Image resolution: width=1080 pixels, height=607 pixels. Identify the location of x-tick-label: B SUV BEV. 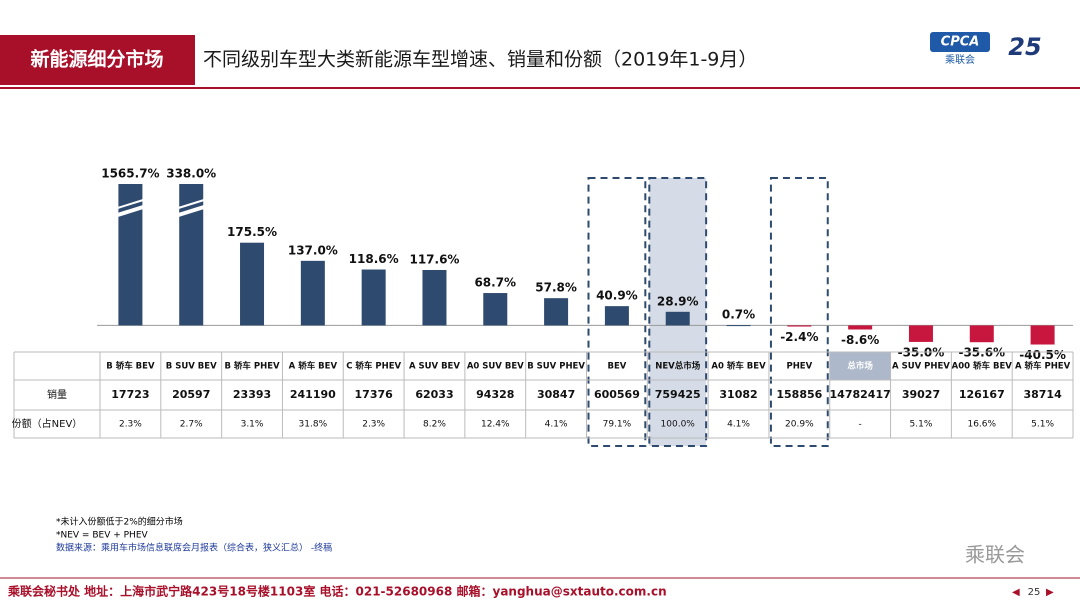
(191, 367).